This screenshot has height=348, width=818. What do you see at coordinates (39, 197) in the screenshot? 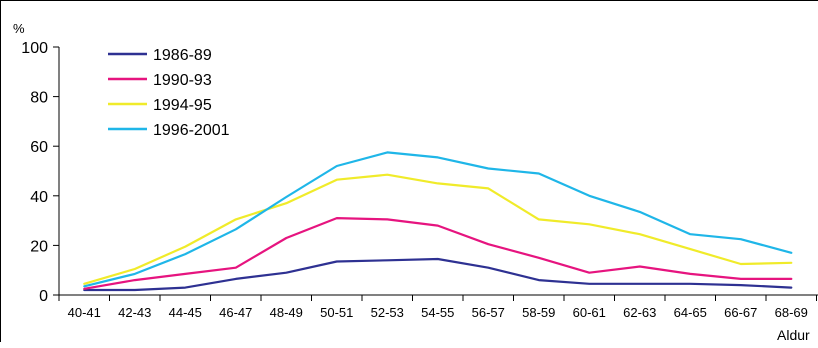
I see `y-tick-label: 40` at bounding box center [39, 197].